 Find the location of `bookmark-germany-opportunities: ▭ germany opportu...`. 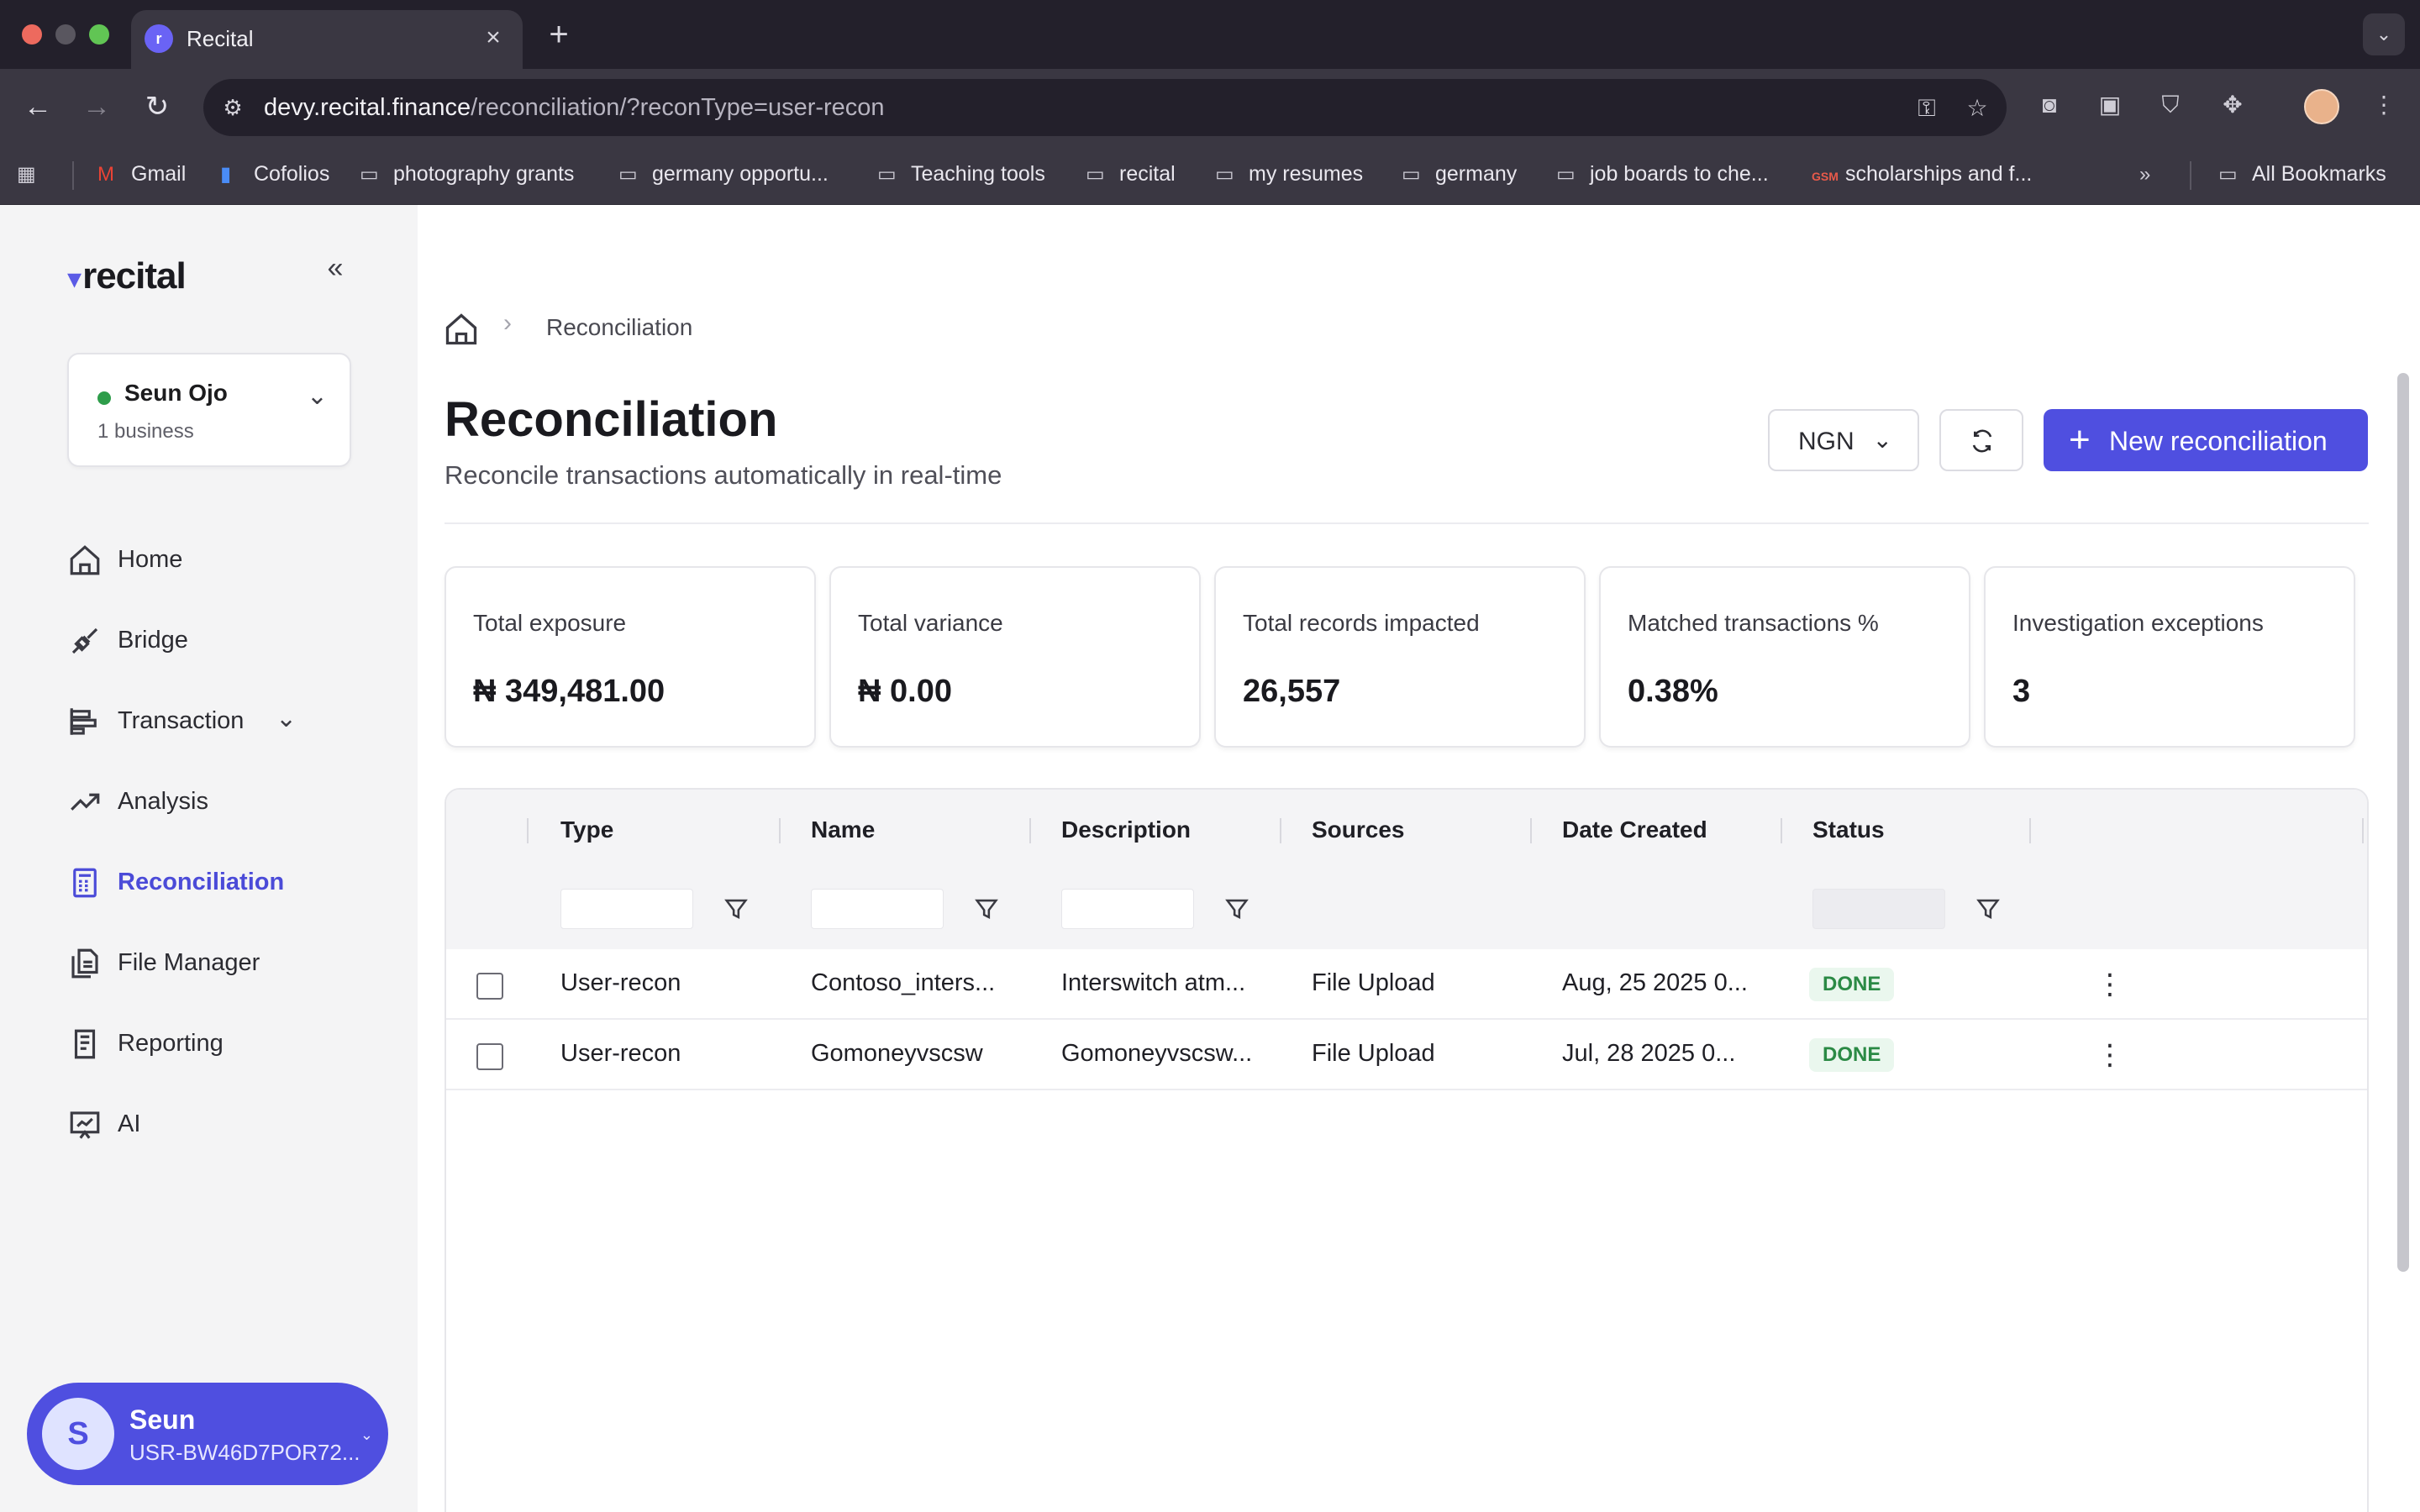

bookmark-germany-opportunities: ▭ germany opportu... is located at coordinates (723, 174).